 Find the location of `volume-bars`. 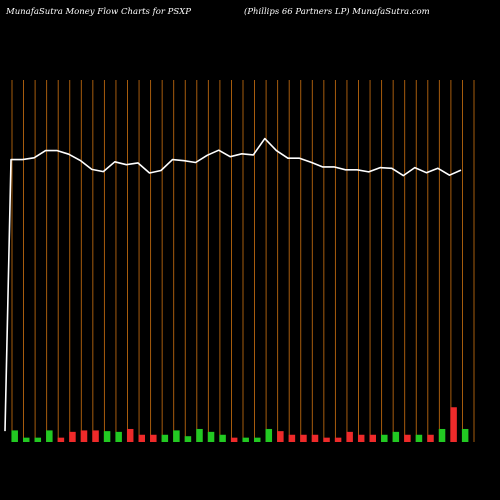

volume-bars is located at coordinates (240, 424).